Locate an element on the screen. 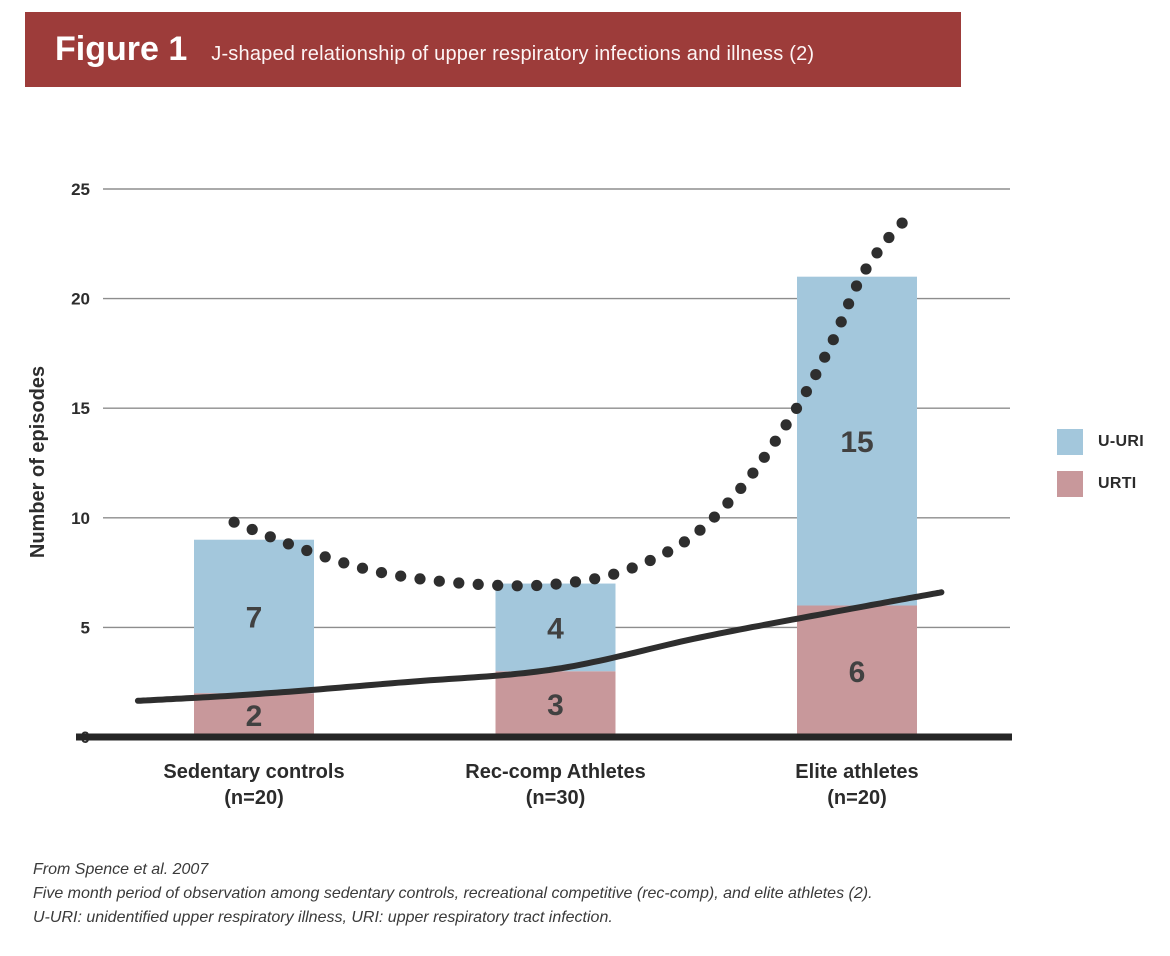  x-category-label-0: Sedentary controls is located at coordinates (253, 772).